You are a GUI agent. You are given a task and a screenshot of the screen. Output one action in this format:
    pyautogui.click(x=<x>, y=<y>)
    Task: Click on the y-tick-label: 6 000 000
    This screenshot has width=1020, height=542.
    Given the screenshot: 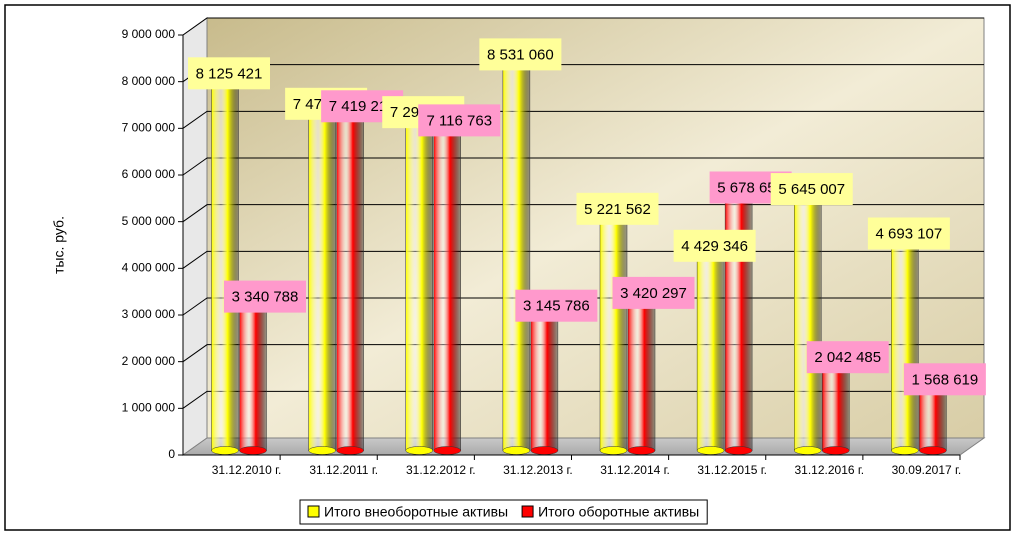 What is the action you would take?
    pyautogui.click(x=149, y=174)
    